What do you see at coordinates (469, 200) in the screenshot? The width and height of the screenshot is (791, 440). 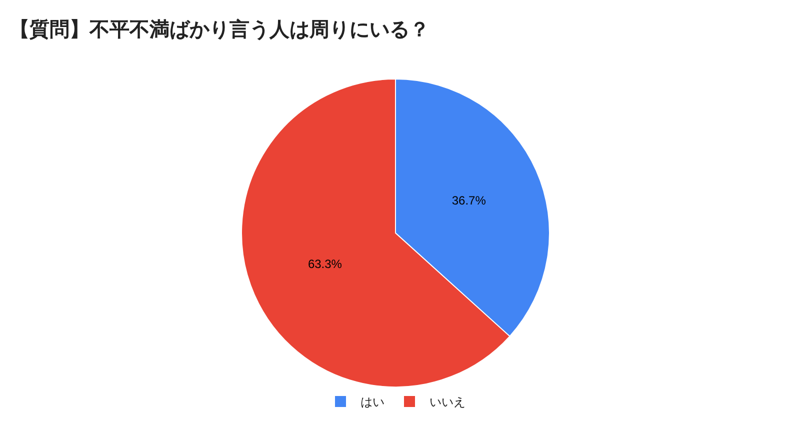 I see `data-label: 36.7%` at bounding box center [469, 200].